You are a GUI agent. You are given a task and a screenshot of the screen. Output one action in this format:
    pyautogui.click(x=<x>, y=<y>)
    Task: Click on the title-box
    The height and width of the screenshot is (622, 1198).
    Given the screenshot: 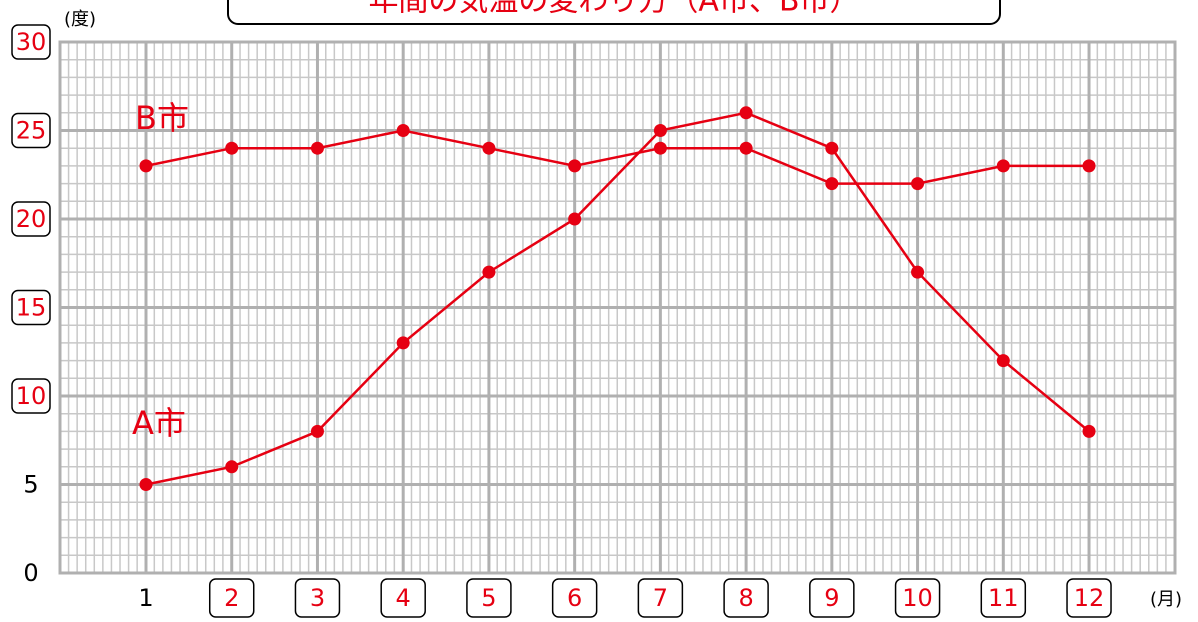 What is the action you would take?
    pyautogui.click(x=614, y=12)
    